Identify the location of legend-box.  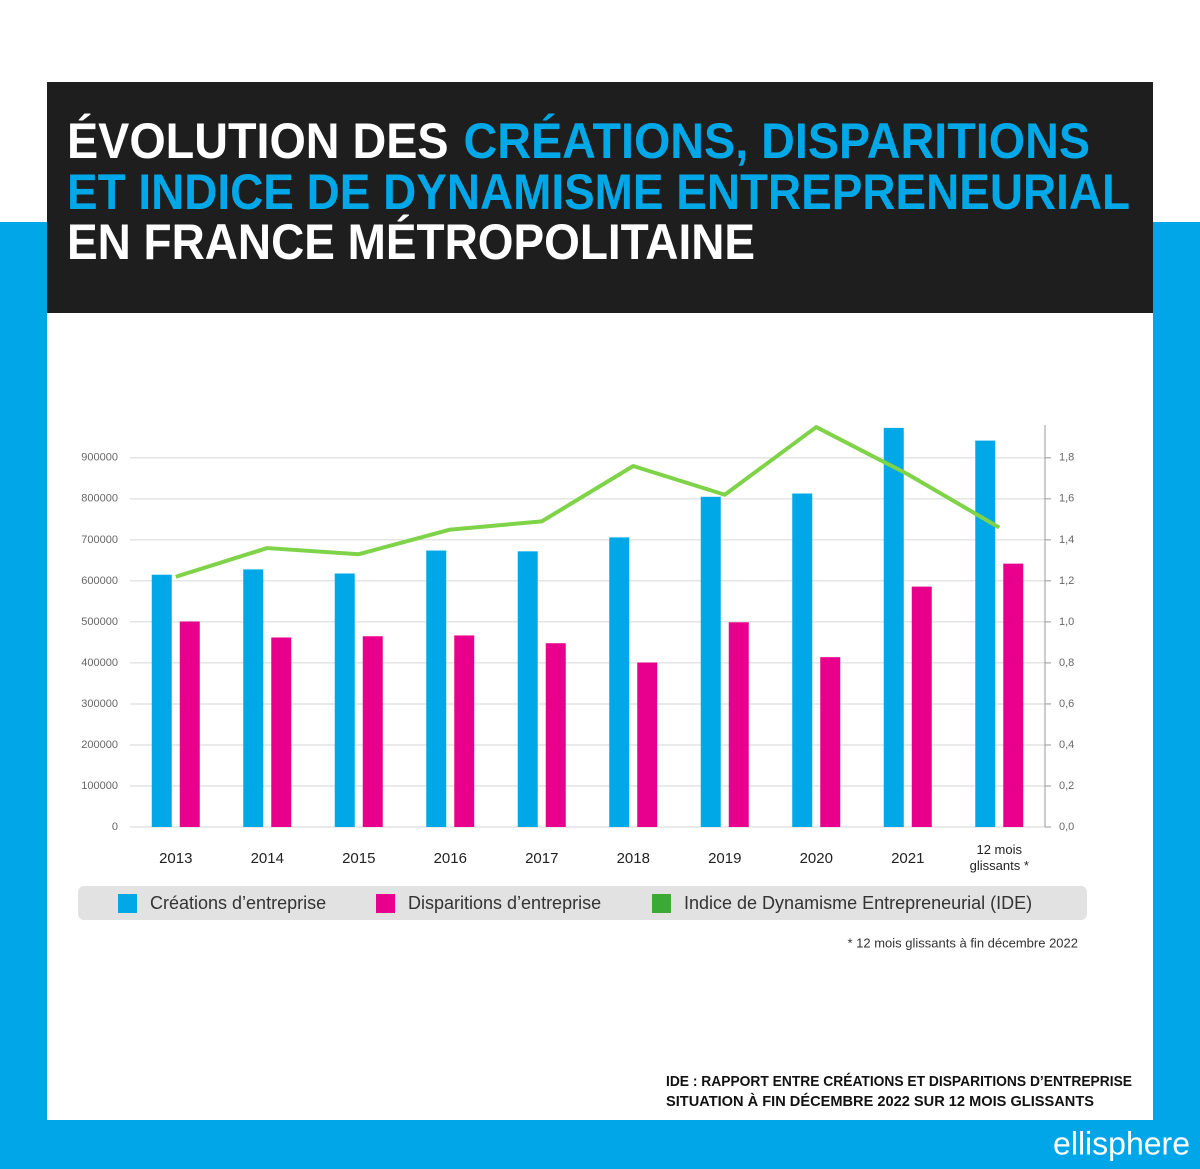
(582, 903).